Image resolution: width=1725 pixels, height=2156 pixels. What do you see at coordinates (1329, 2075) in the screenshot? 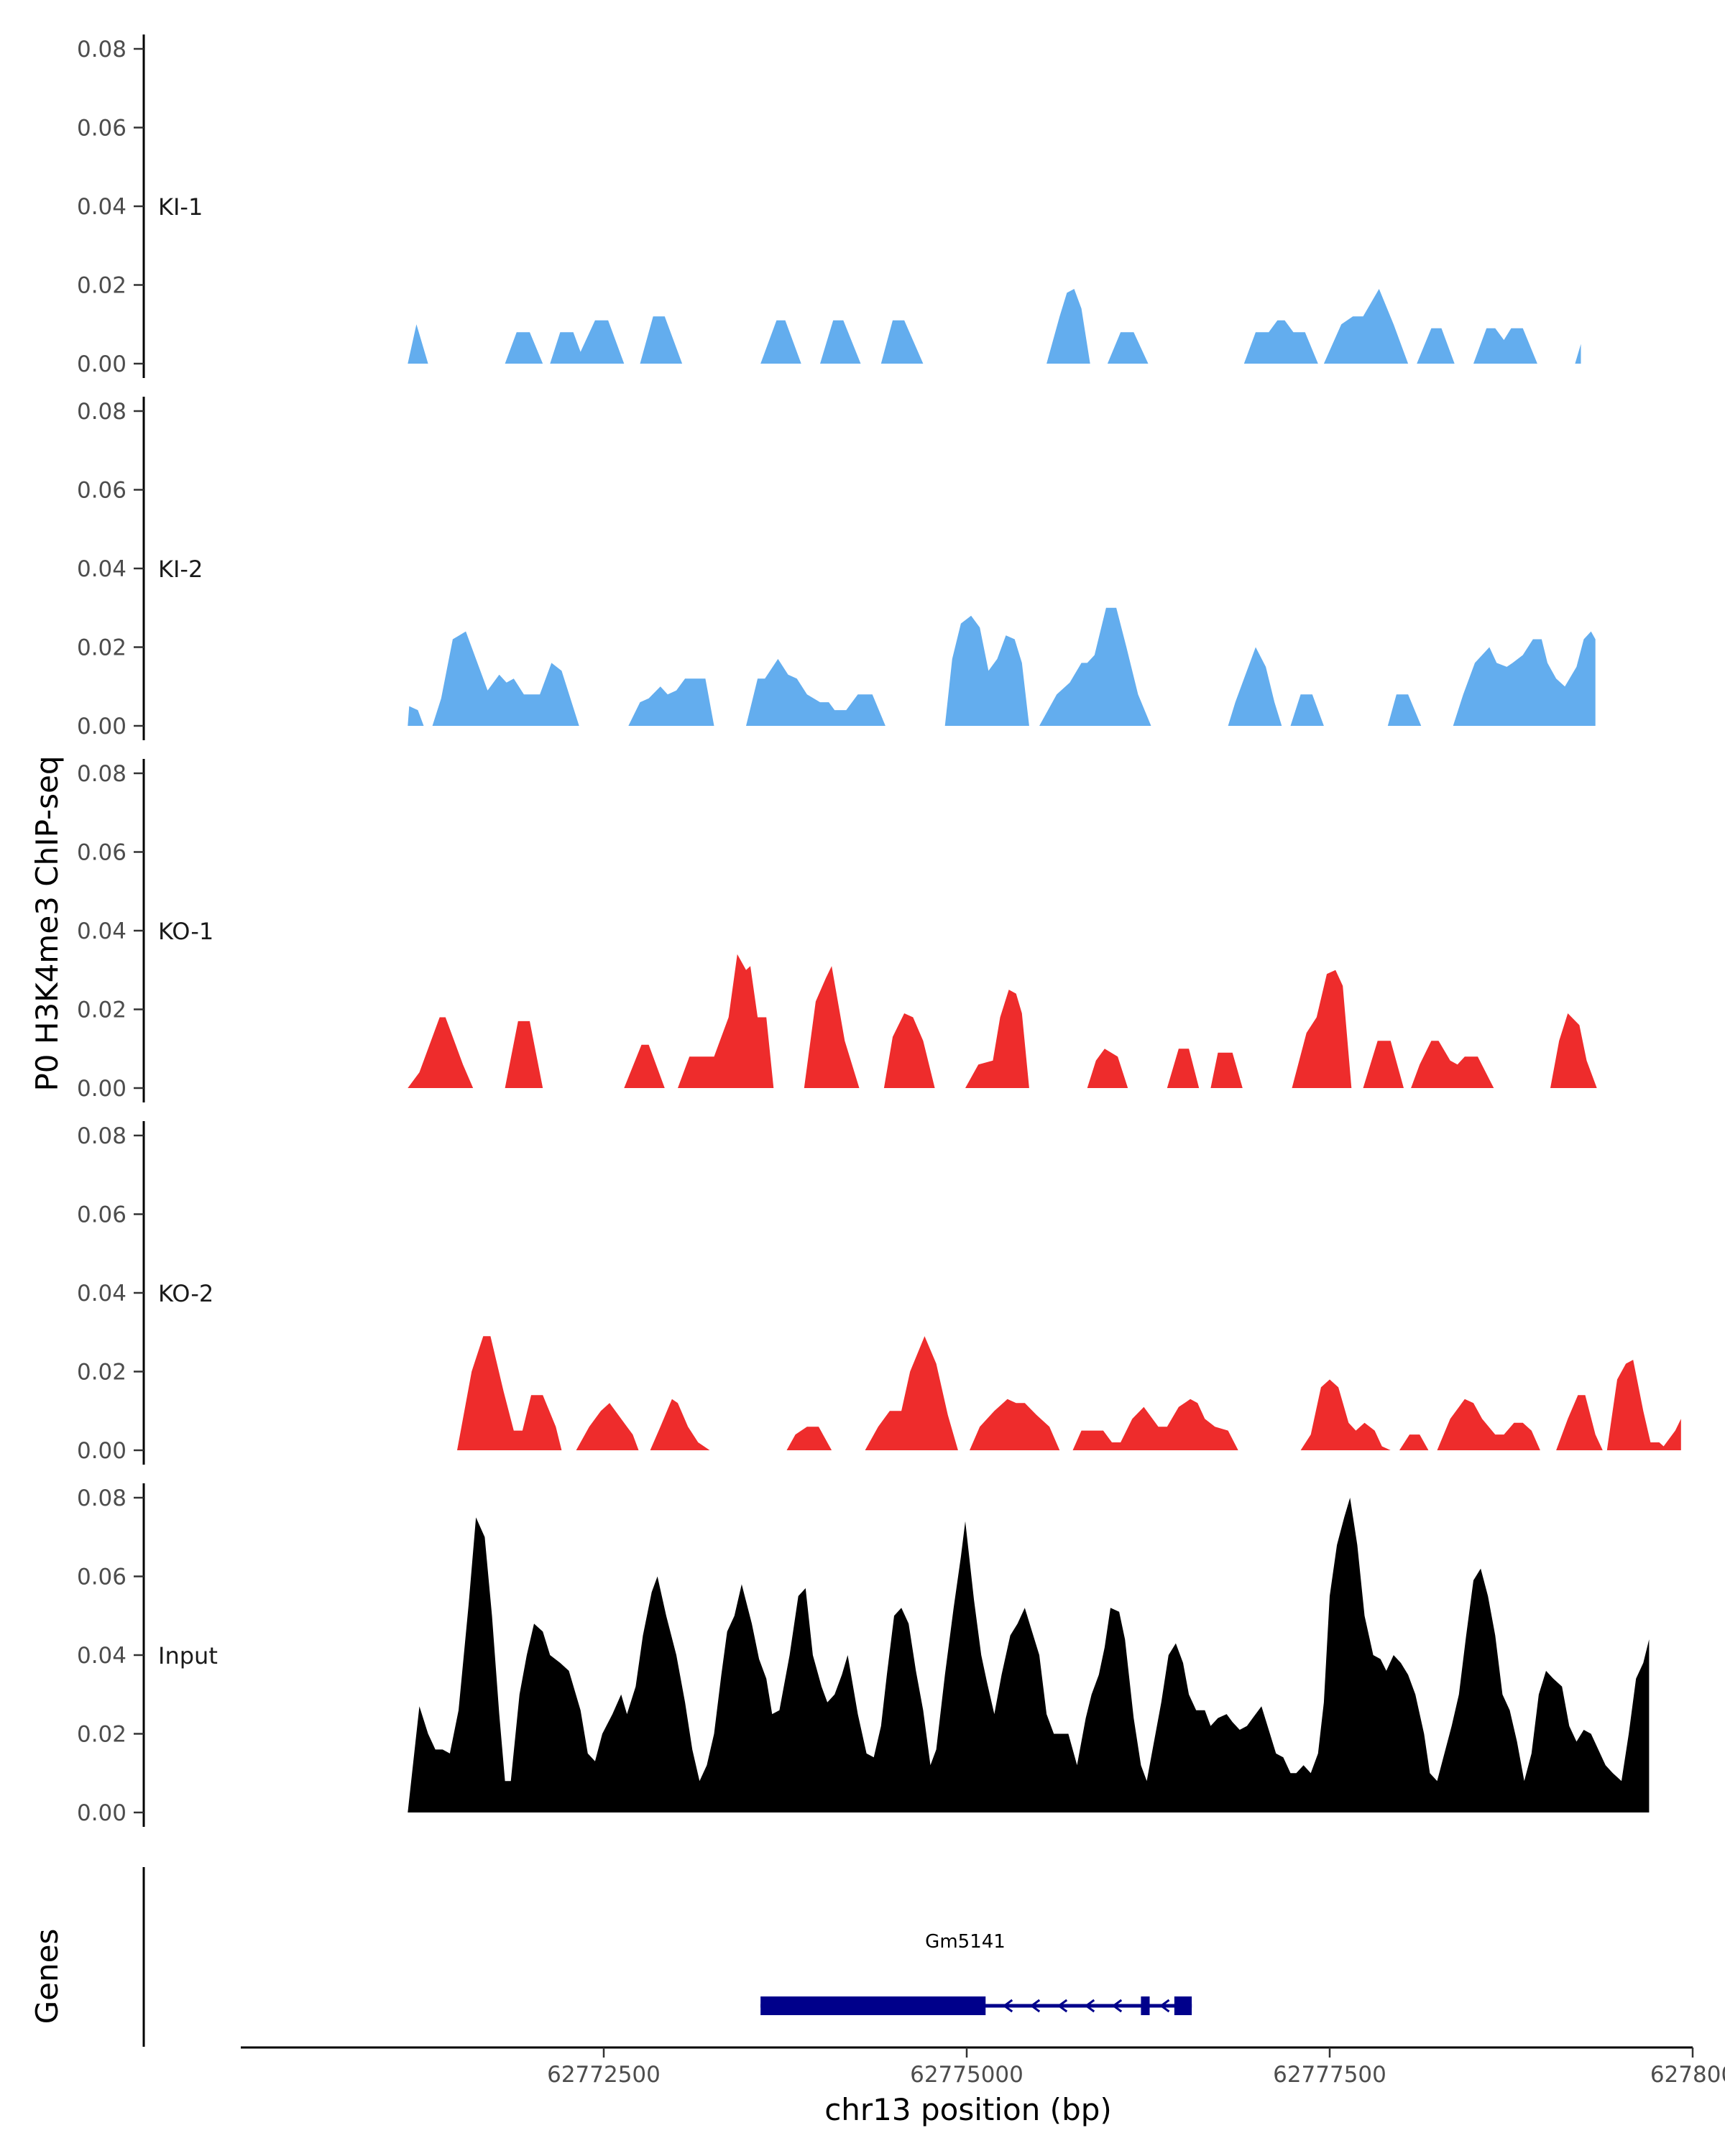
I see `x-tick-label: 62777500` at bounding box center [1329, 2075].